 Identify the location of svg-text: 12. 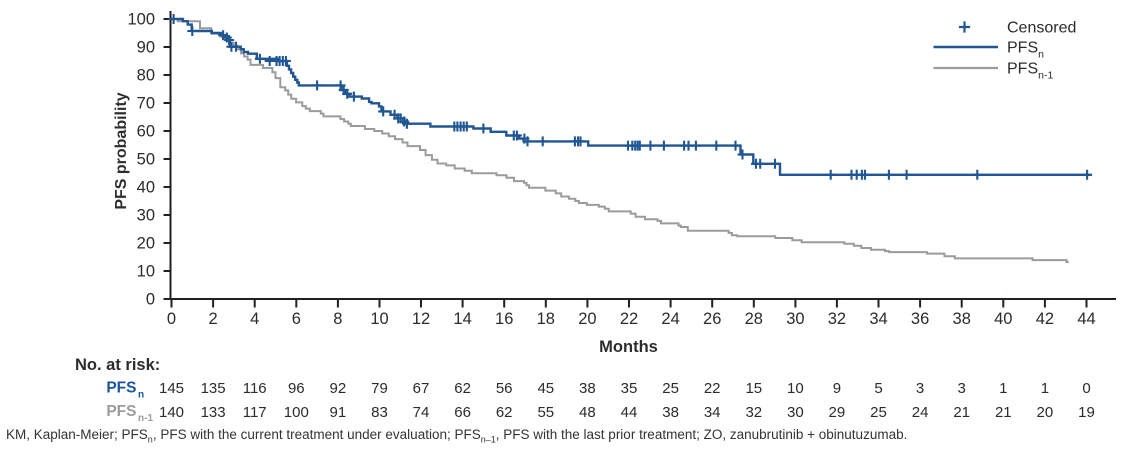
(421, 319).